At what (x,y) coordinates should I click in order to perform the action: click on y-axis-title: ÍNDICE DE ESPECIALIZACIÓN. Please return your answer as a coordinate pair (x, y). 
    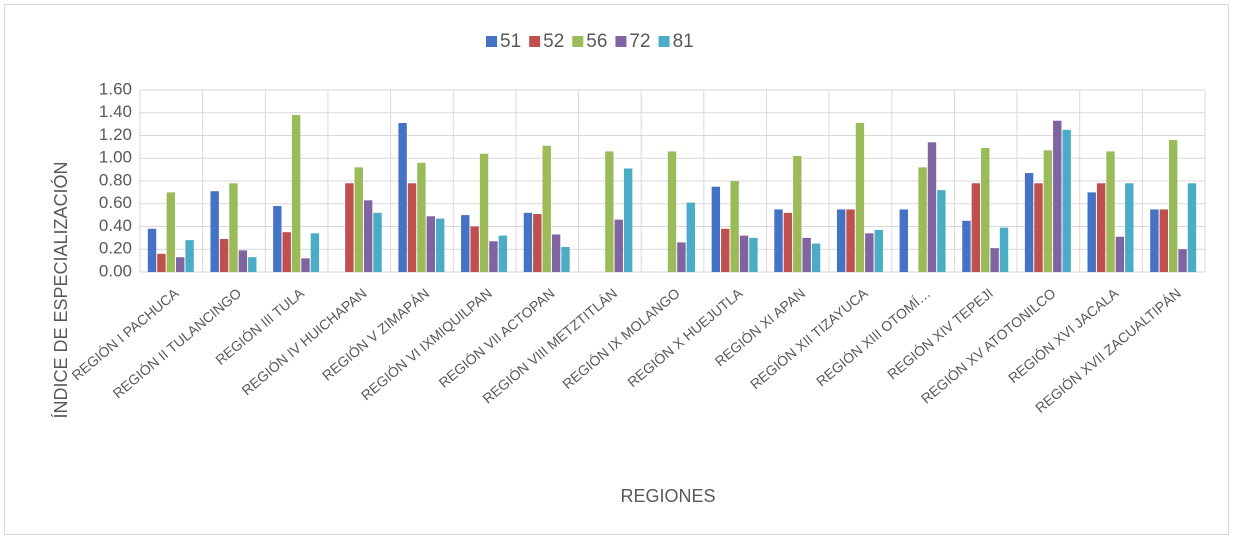
    Looking at the image, I should click on (60, 289).